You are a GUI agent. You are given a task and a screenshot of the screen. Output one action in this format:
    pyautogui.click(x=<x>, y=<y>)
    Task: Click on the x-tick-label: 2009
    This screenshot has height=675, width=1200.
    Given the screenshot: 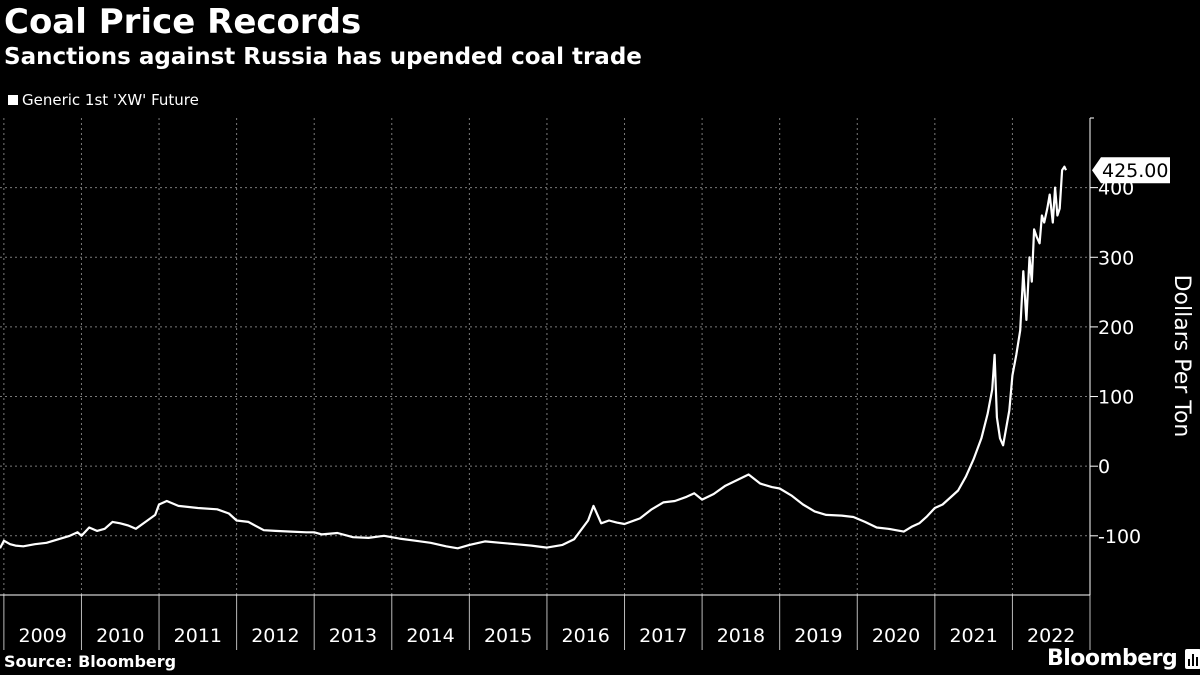 What is the action you would take?
    pyautogui.click(x=42, y=636)
    